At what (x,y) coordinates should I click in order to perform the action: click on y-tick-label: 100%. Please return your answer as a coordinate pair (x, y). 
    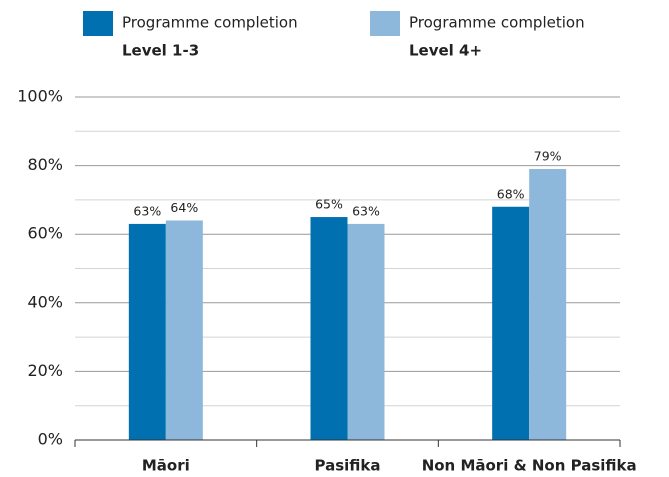
    Looking at the image, I should click on (40, 96).